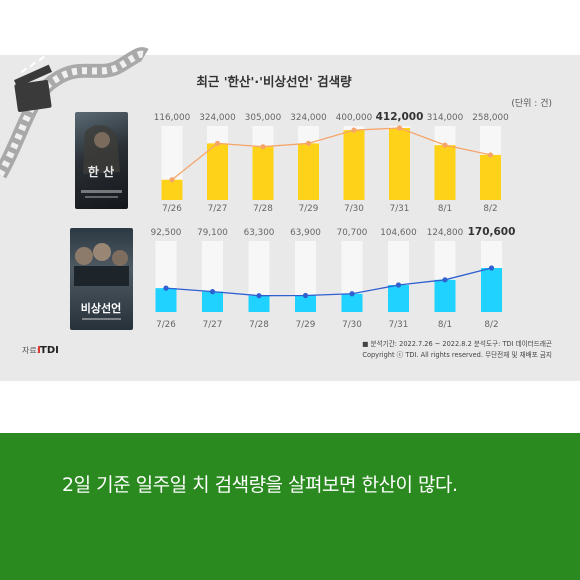 The height and width of the screenshot is (580, 580). I want to click on hansan-category-label: 7/31, so click(400, 209).